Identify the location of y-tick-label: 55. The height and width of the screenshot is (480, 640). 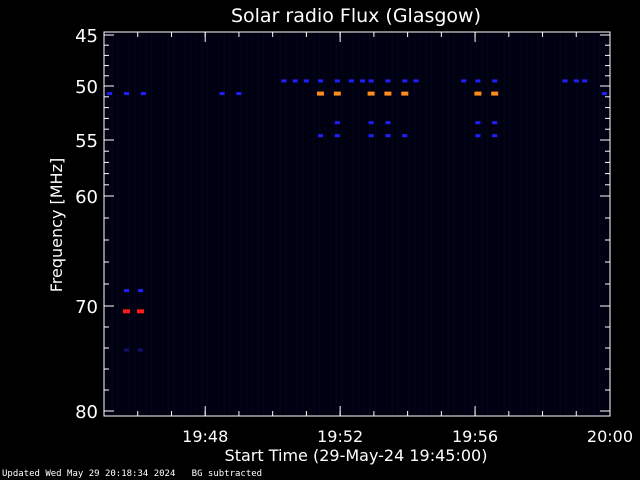
(86, 141).